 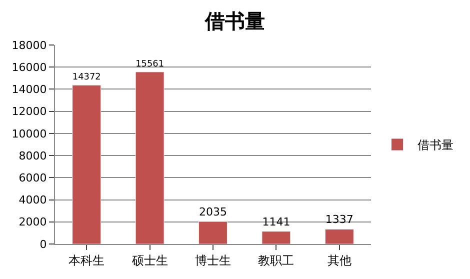 I want to click on data-label: 15561, so click(x=150, y=65).